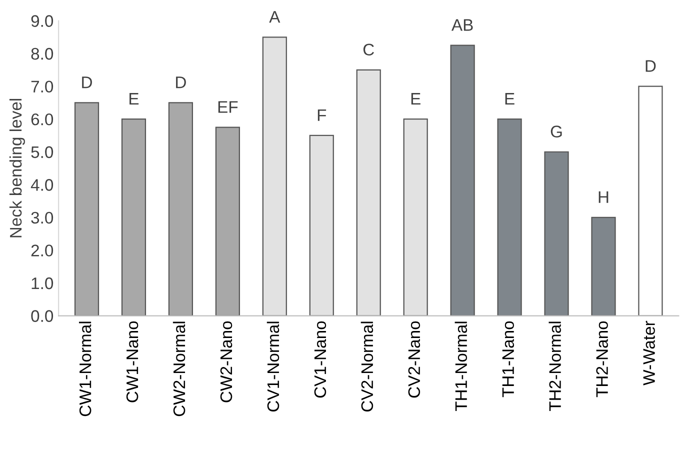  Describe the element at coordinates (42, 218) in the screenshot. I see `y-tick-label: 3.0` at that location.